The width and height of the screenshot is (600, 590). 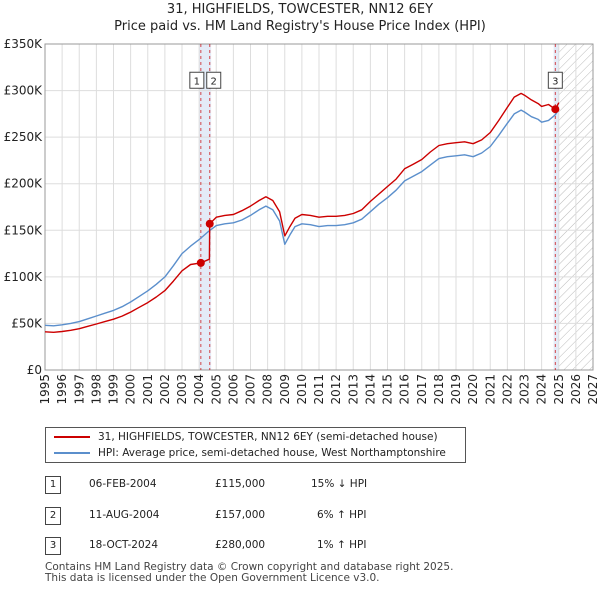 What do you see at coordinates (319, 389) in the screenshot?
I see `x-tick-label: 2011` at bounding box center [319, 389].